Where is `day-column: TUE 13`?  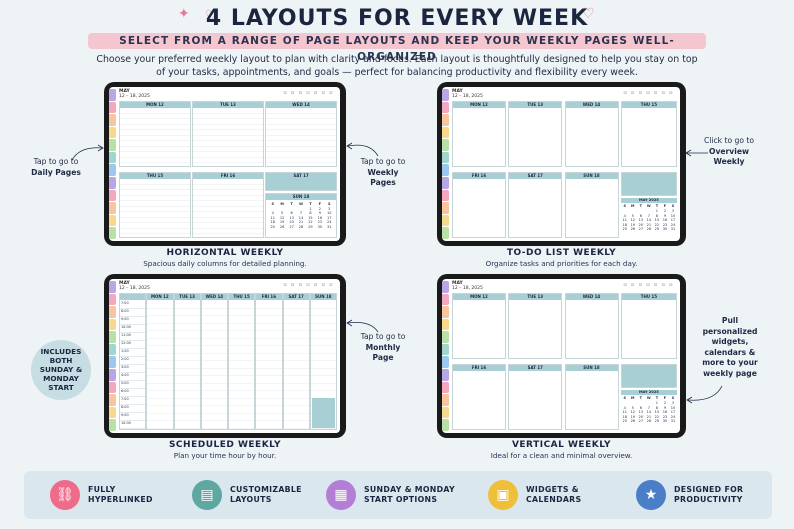
day-column: TUE 13 is located at coordinates (187, 361).